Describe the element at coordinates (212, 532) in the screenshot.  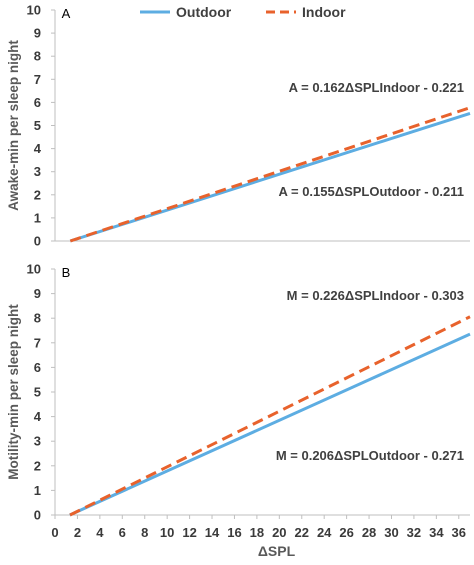
I see `x-tick-label: 14` at that location.